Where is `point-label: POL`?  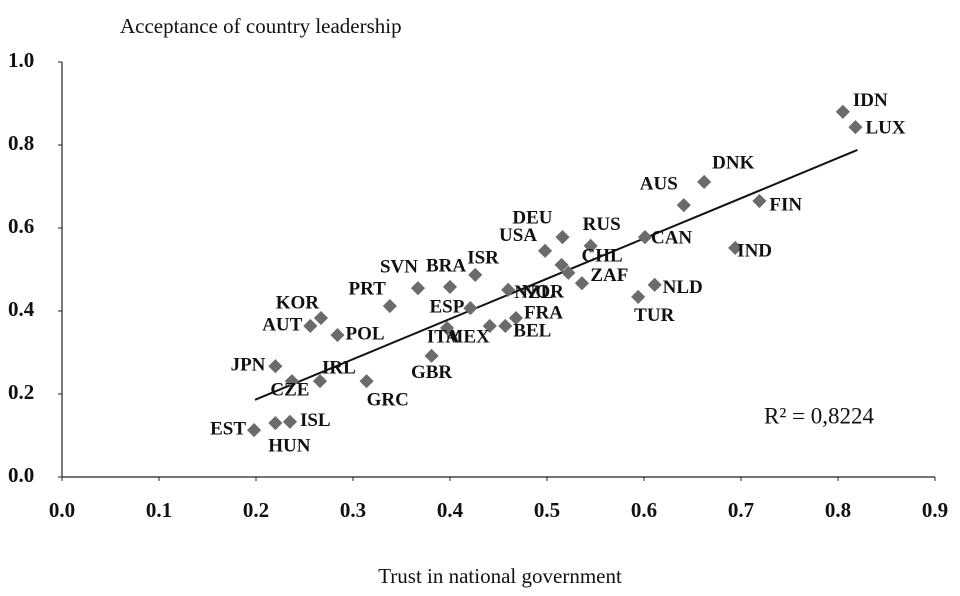 point-label: POL is located at coordinates (364, 333).